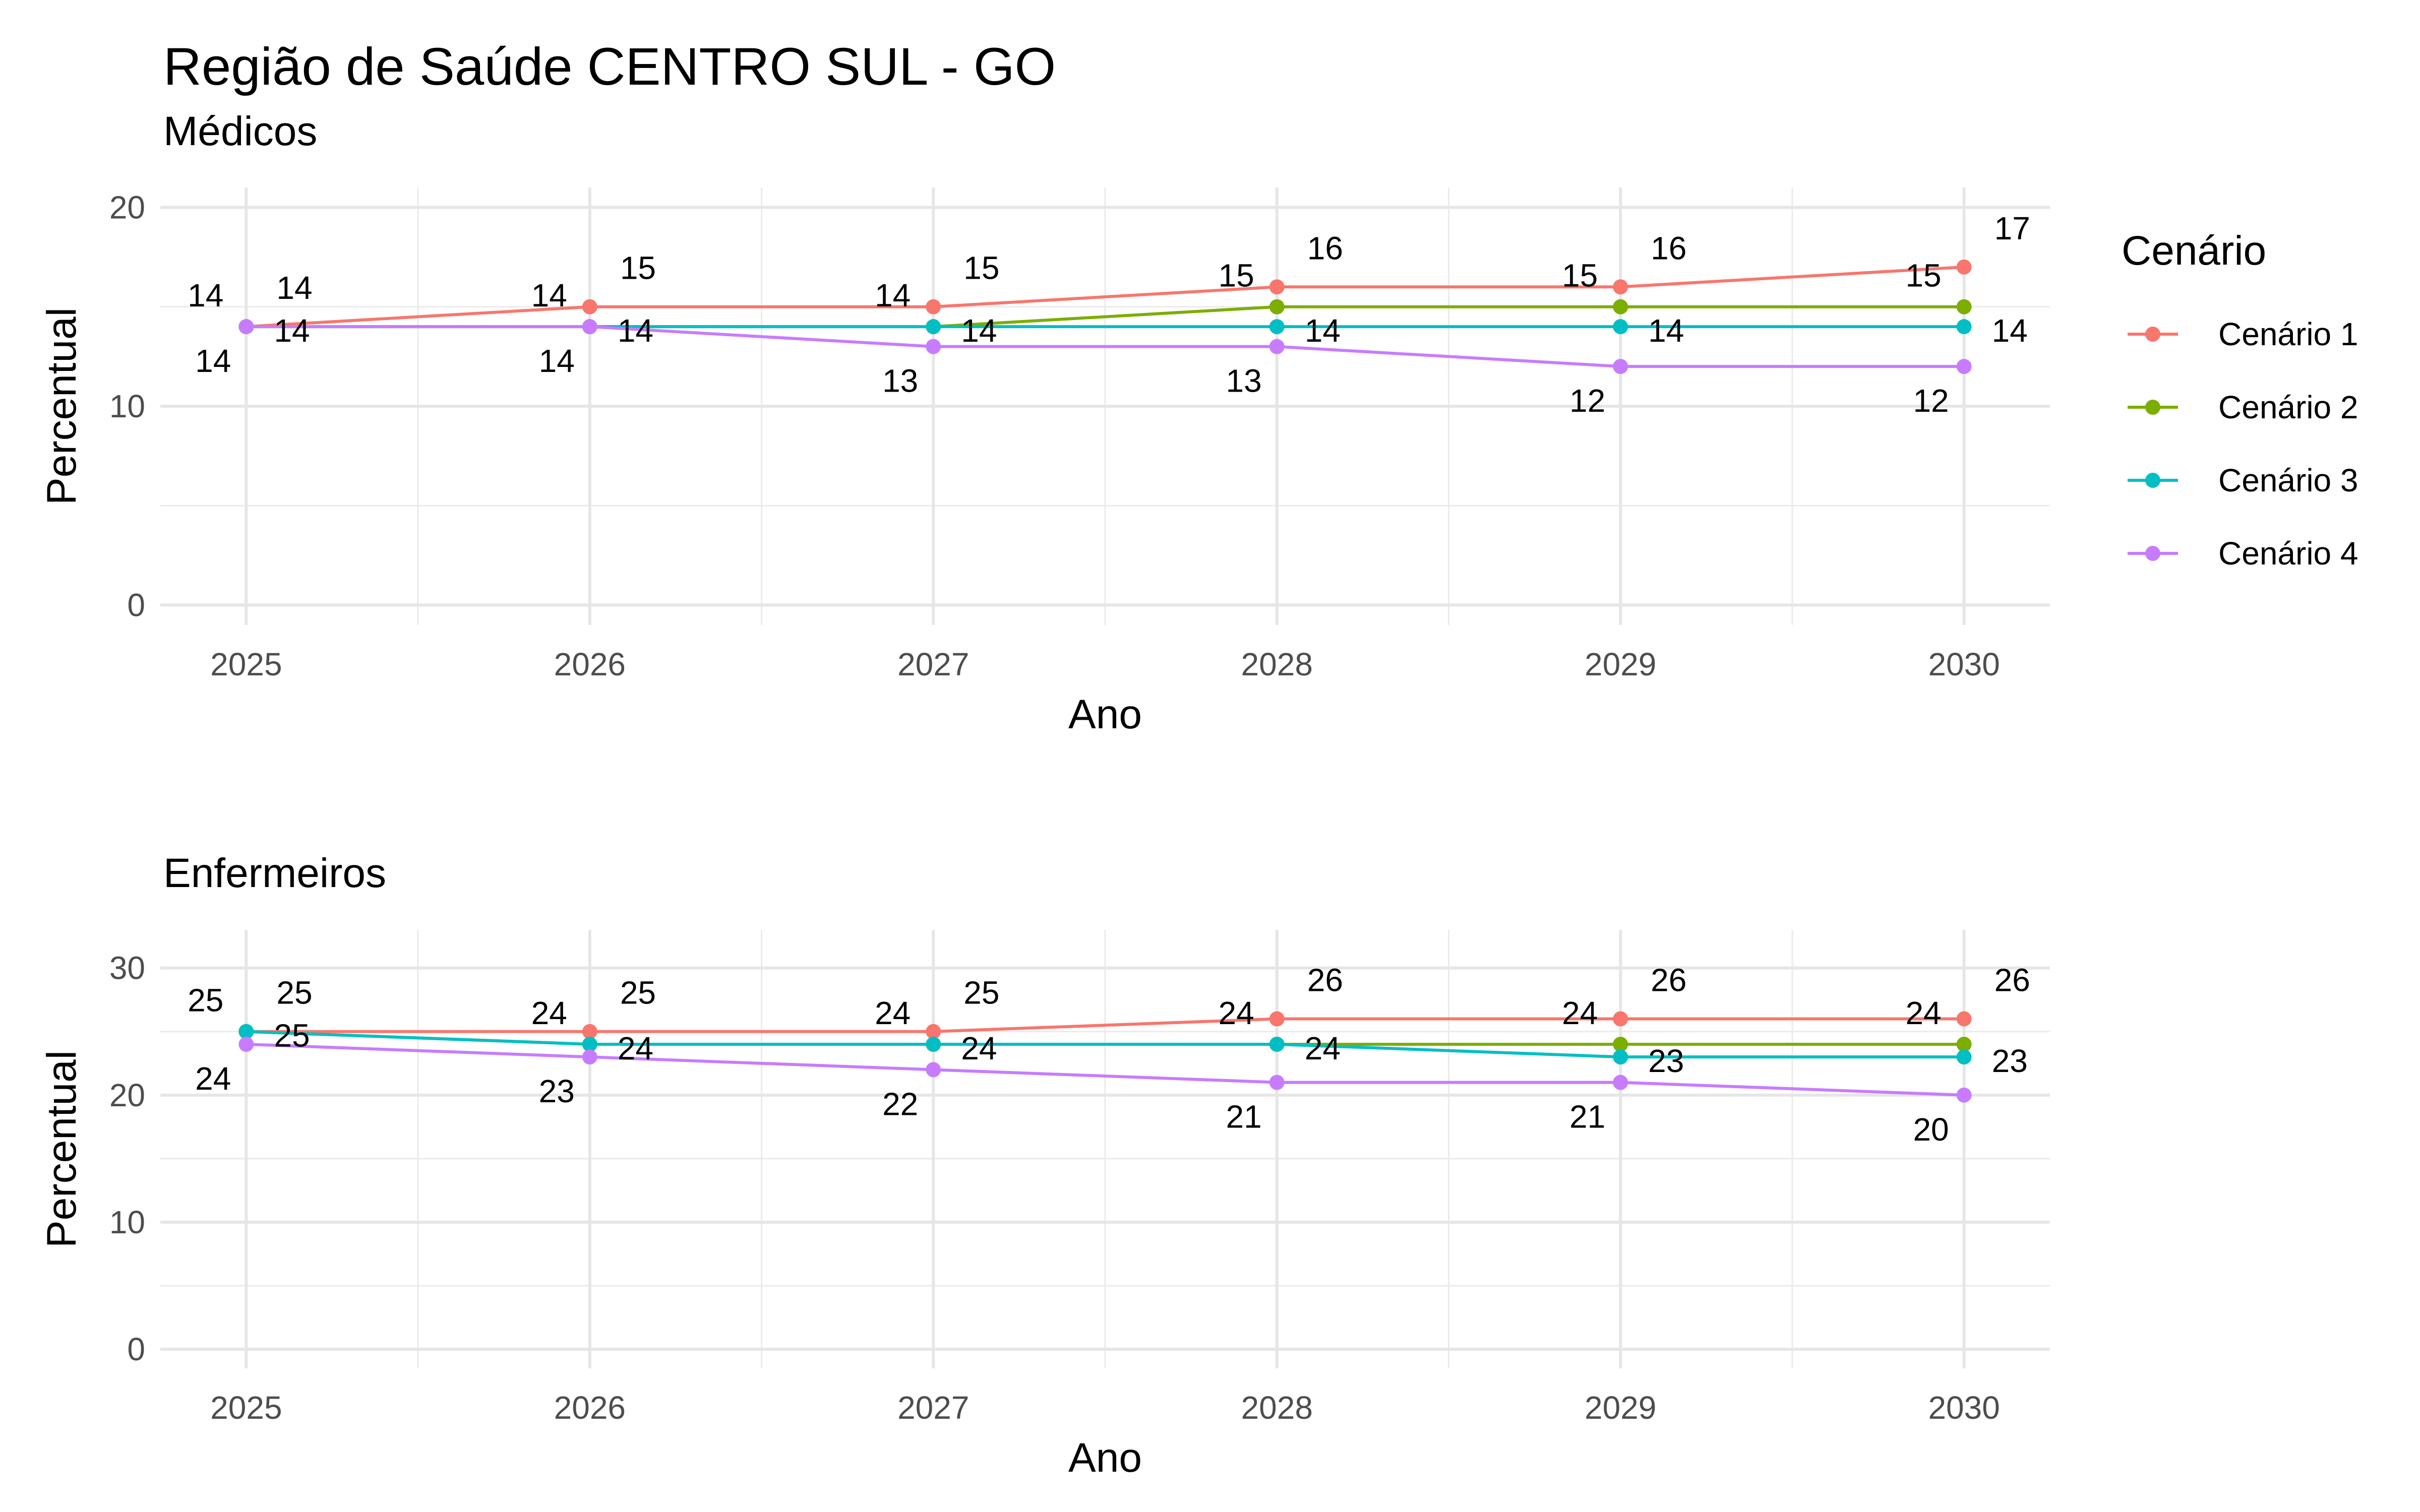  What do you see at coordinates (1931, 1129) in the screenshot?
I see `data-label: 20` at bounding box center [1931, 1129].